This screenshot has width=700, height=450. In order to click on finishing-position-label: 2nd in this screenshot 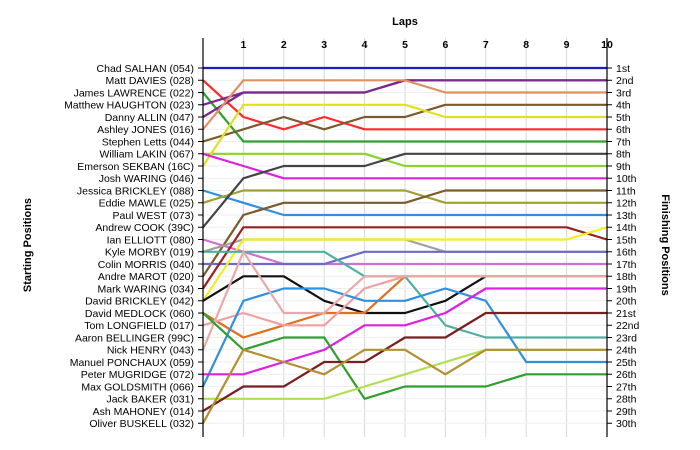, I will do `click(625, 81)`.